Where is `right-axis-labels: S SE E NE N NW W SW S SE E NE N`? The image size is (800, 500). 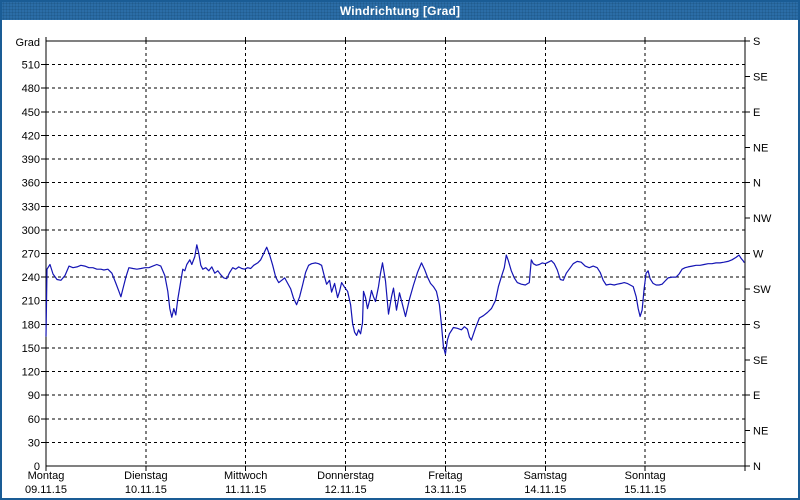 right-axis-labels: S SE E NE N NW W SW S SE E NE N is located at coordinates (762, 254).